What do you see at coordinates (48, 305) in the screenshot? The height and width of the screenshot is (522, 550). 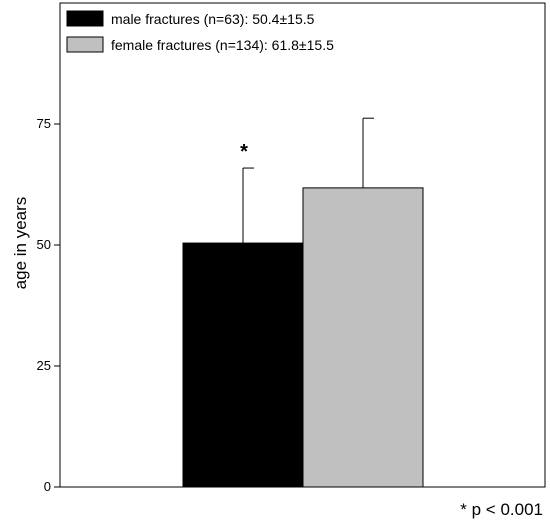 I see `y-axis-ticks: 0 25 50 75` at bounding box center [48, 305].